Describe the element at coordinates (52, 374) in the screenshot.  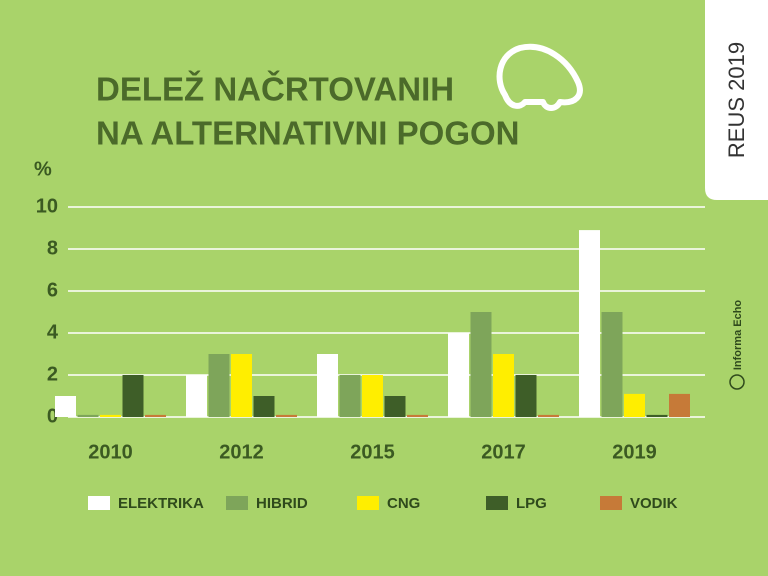
I see `y-tick-label: 2` at that location.